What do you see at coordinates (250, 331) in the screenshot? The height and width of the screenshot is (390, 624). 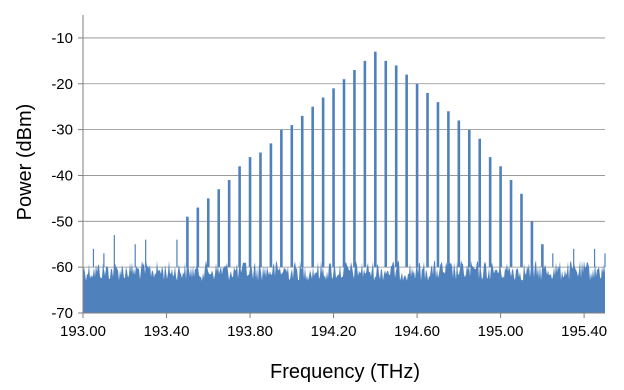 I see `x-tick-label: 193.80` at bounding box center [250, 331].